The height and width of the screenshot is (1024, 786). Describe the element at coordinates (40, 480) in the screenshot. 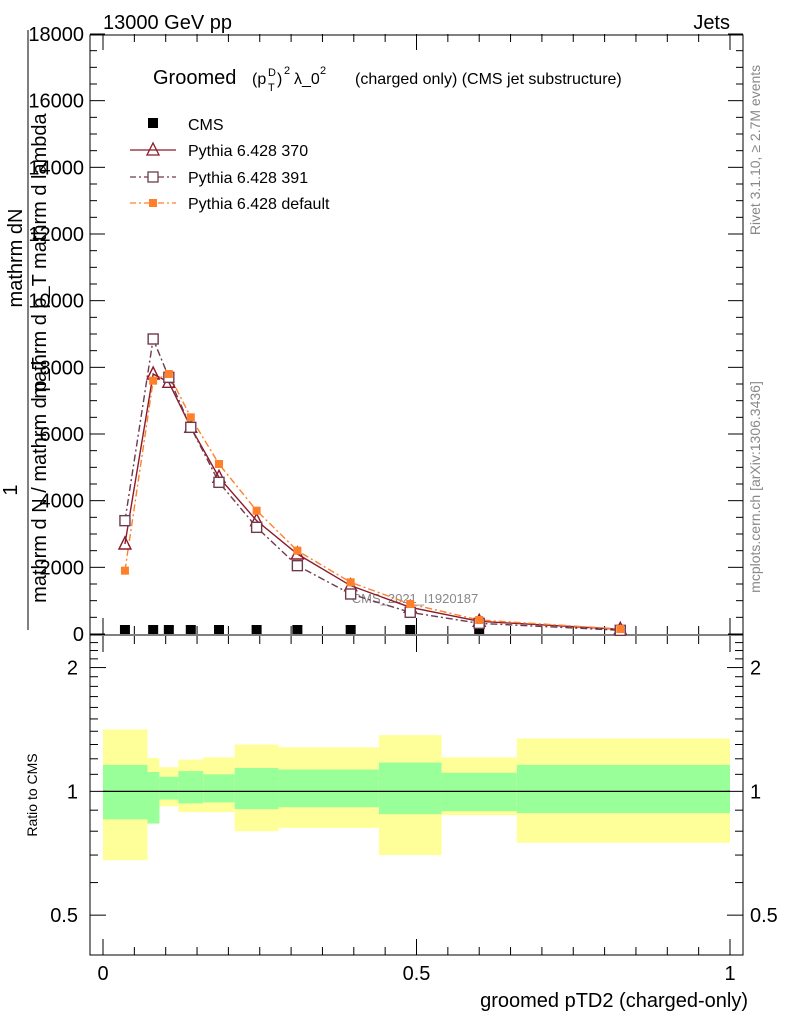

I see `y-label-denominator: mathrm d N / mathrm d p_T` at that location.